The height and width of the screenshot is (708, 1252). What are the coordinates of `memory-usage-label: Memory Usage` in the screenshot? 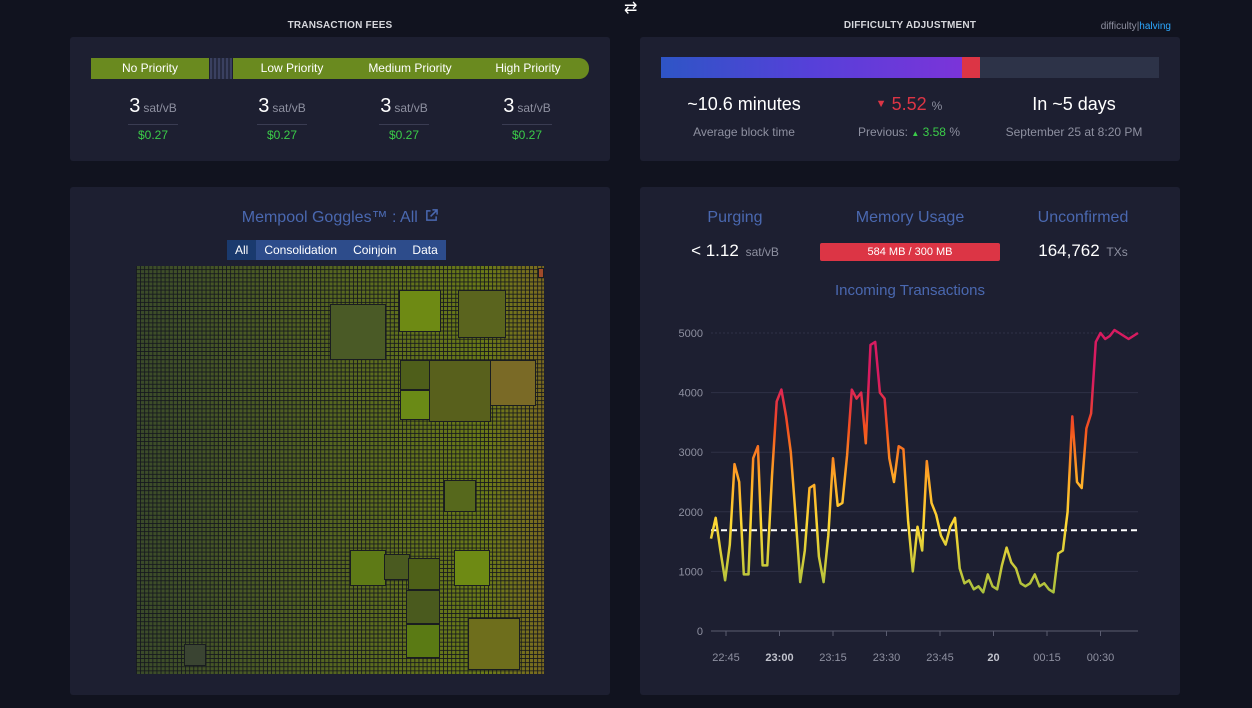 It's located at (910, 217).